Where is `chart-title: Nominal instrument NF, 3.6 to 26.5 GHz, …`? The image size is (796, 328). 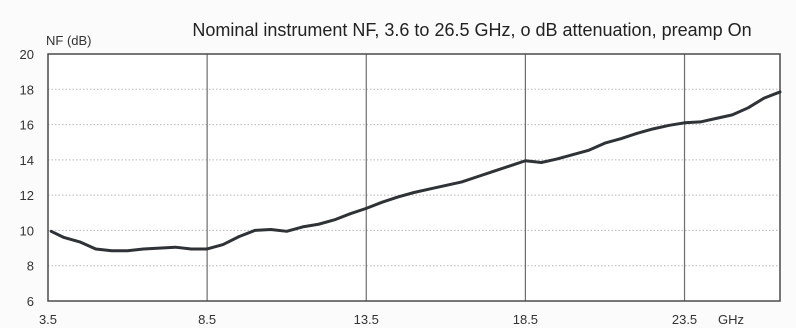 chart-title: Nominal instrument NF, 3.6 to 26.5 GHz, … is located at coordinates (471, 30).